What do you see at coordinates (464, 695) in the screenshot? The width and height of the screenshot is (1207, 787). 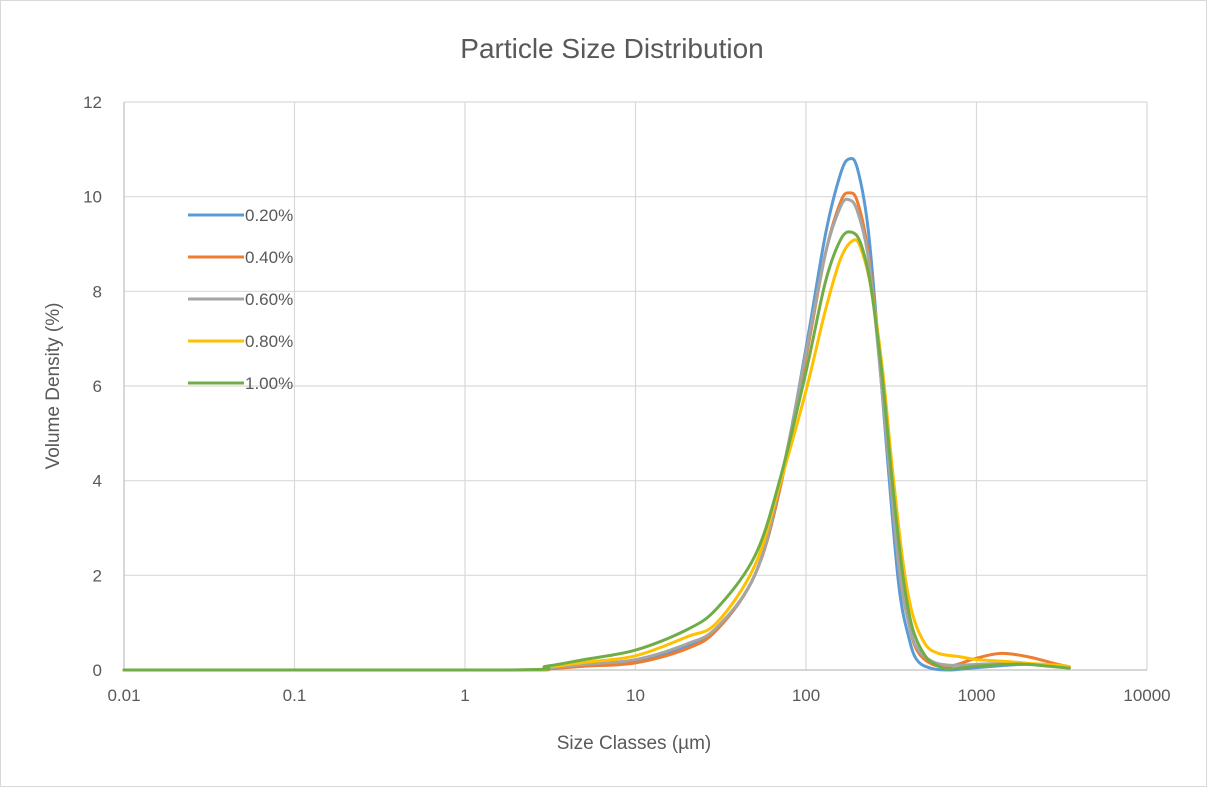 I see `x-tick-label: 1` at bounding box center [464, 695].